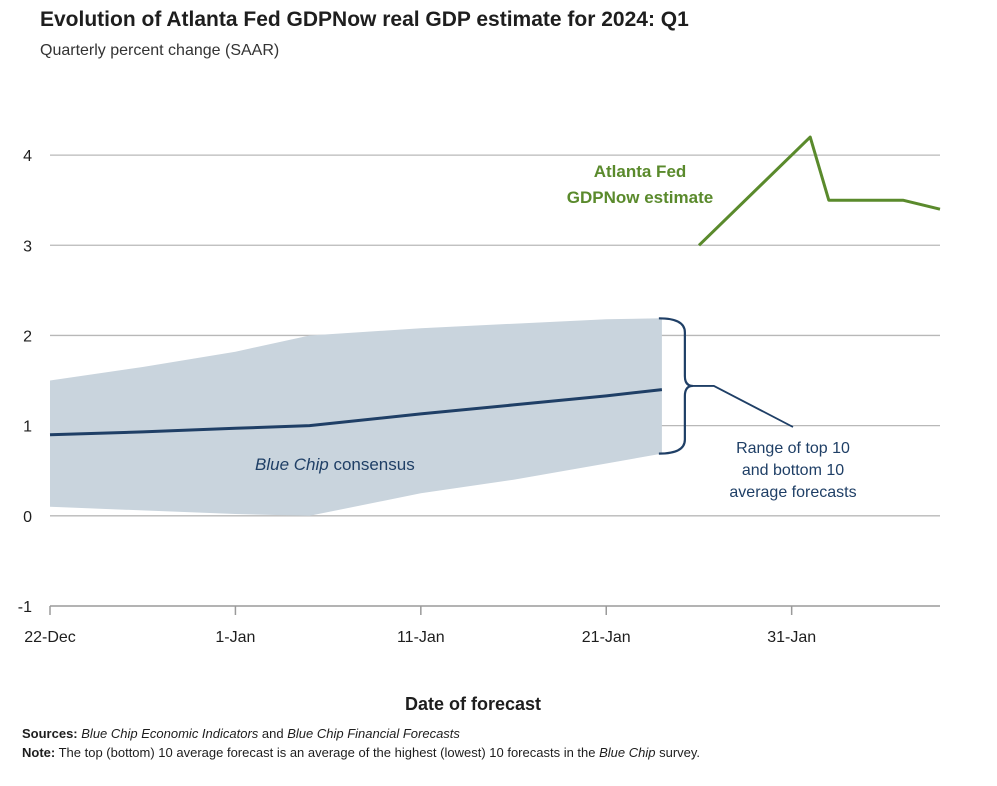 The image size is (997, 786). What do you see at coordinates (25, 607) in the screenshot?
I see `y-tick-label: -1` at bounding box center [25, 607].